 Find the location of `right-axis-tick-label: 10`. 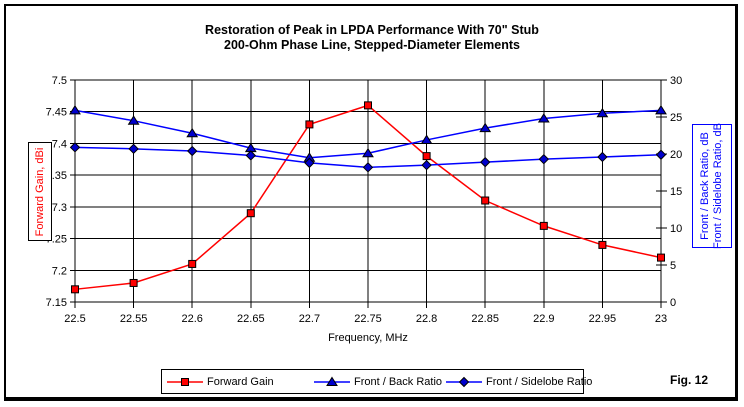

right-axis-tick-label: 10 is located at coordinates (676, 229).